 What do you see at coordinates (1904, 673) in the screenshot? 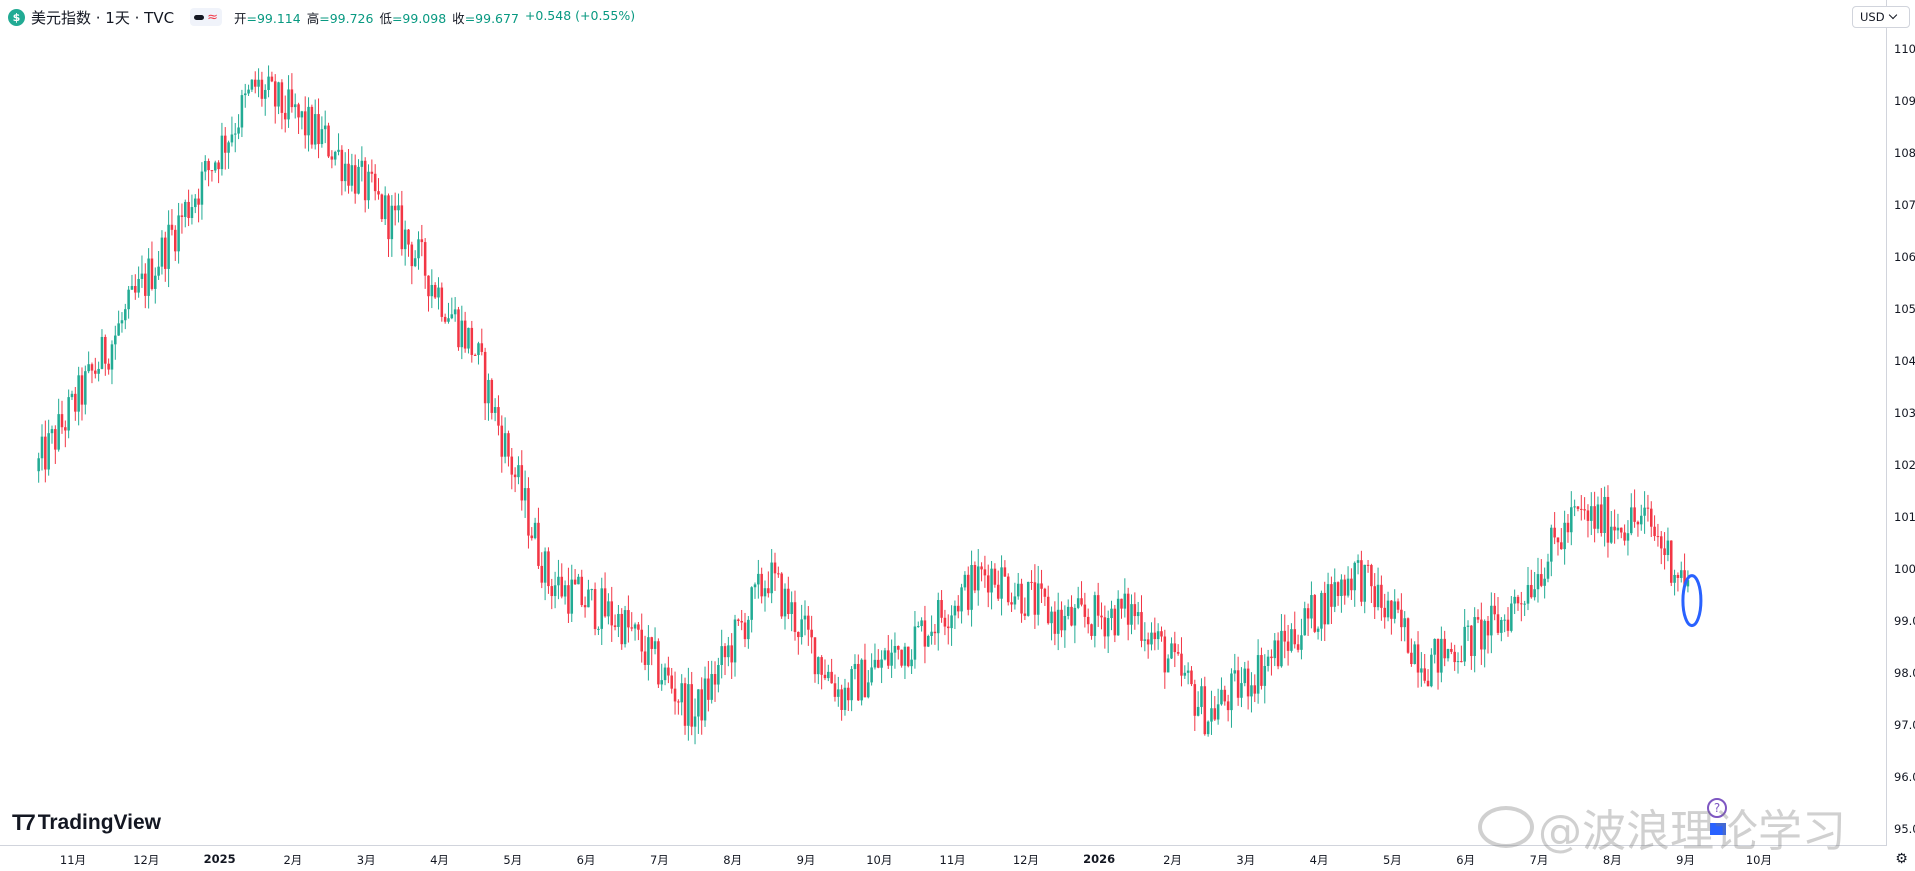
I see `price-tick-label: 98.000` at bounding box center [1904, 673].